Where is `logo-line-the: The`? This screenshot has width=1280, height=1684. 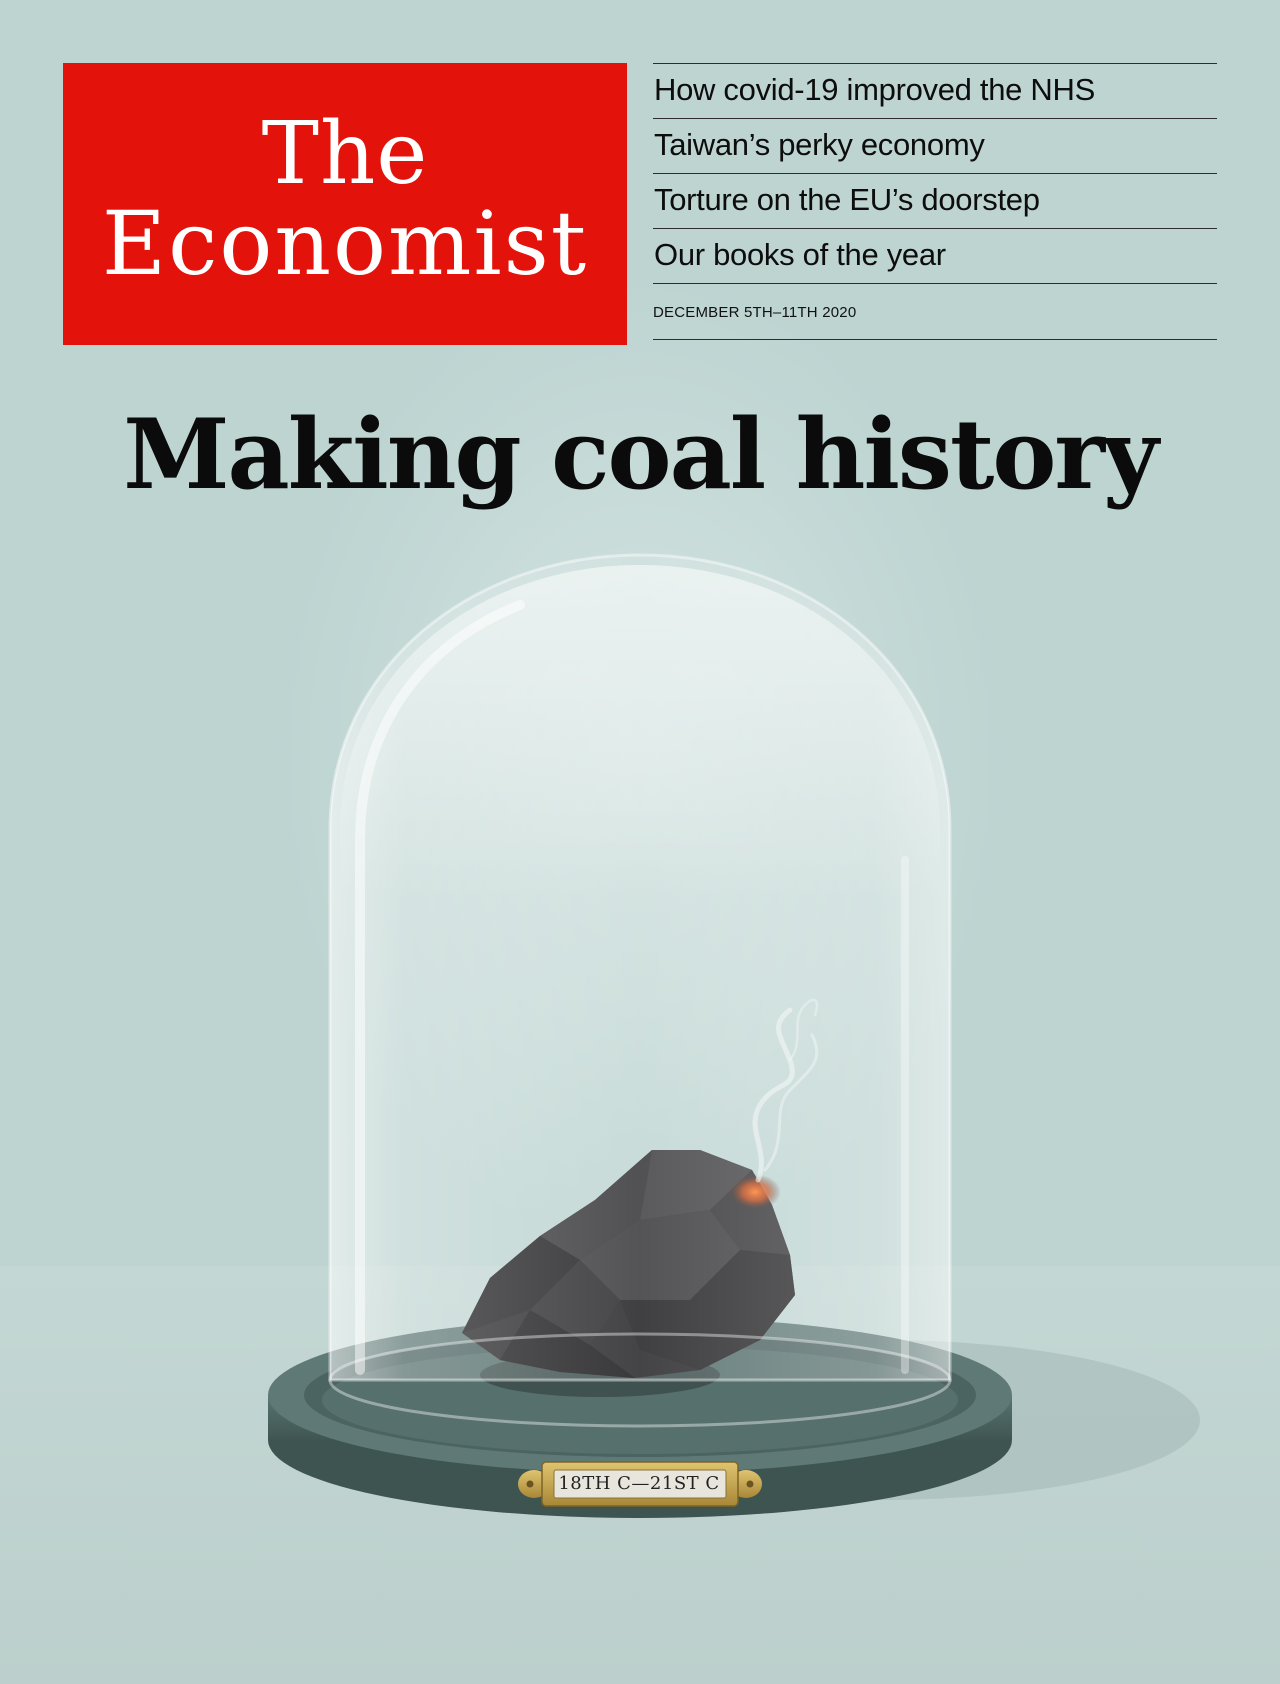 logo-line-the: The is located at coordinates (345, 154).